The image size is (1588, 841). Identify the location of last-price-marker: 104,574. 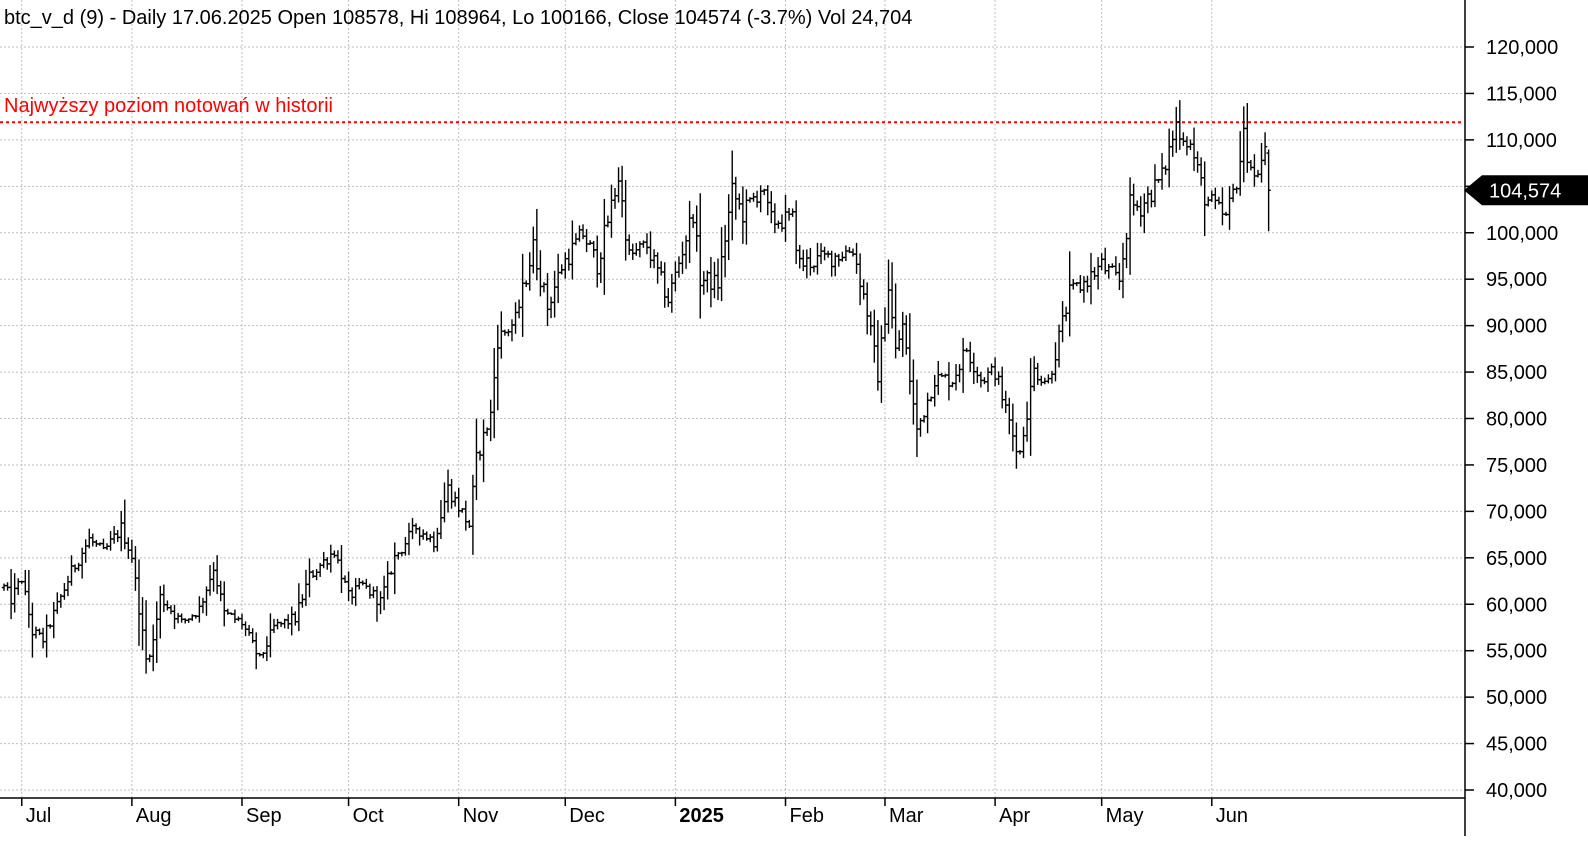
(1526, 190).